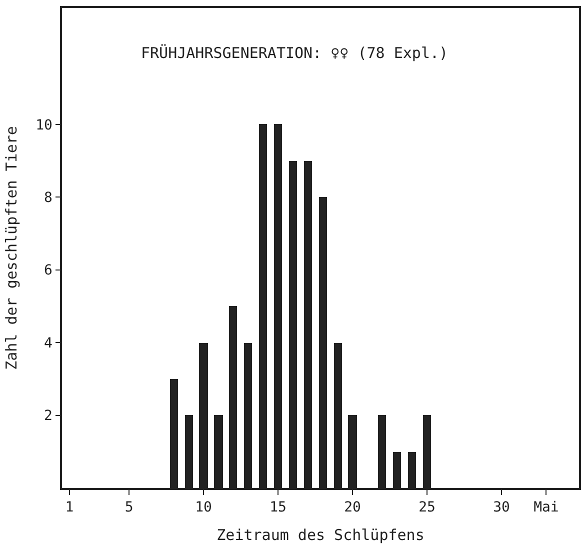 The width and height of the screenshot is (583, 560). Describe the element at coordinates (48, 270) in the screenshot. I see `y-tick-label: 6` at that location.